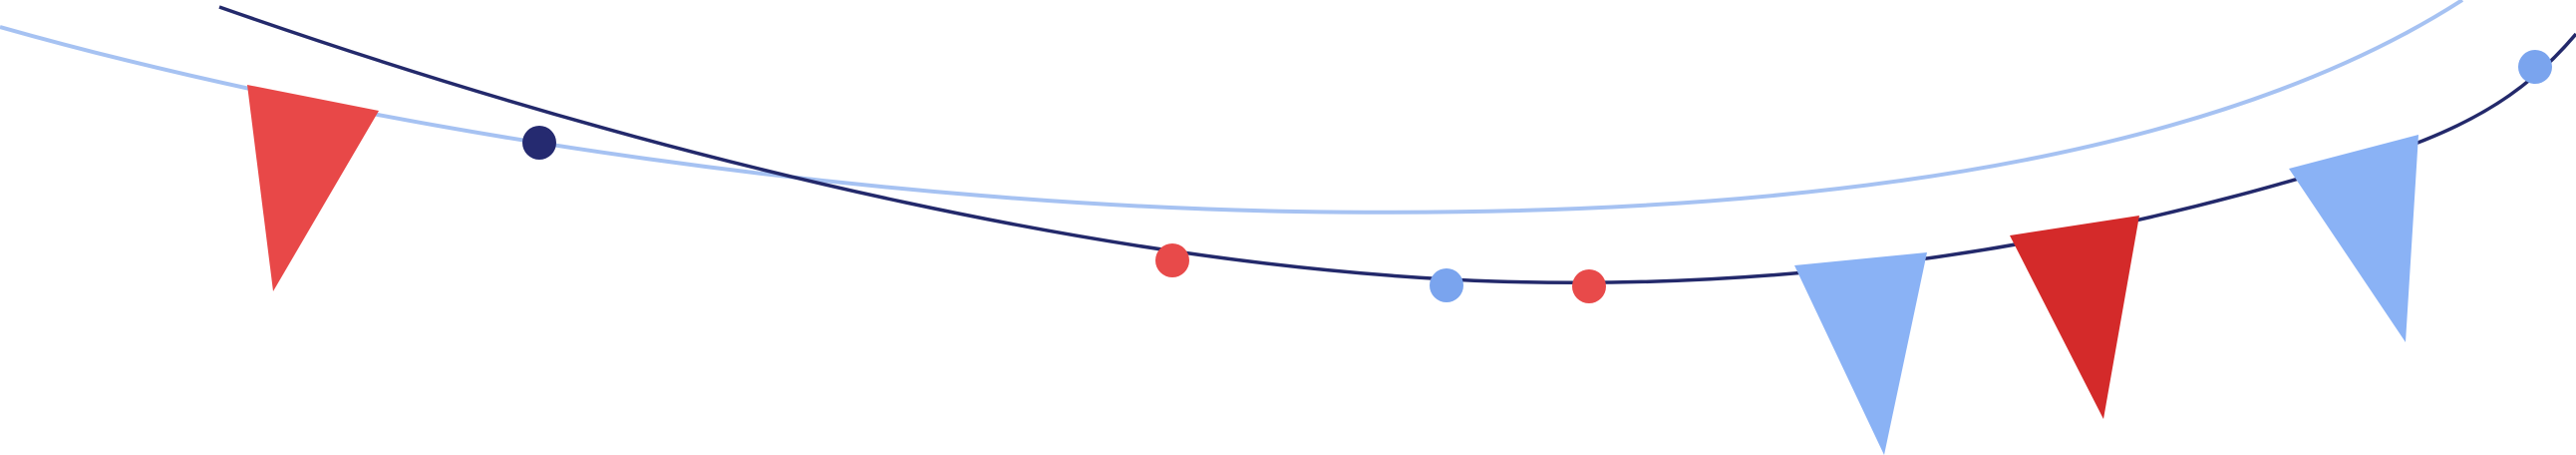 The height and width of the screenshot is (455, 2576). Describe the element at coordinates (539, 143) in the screenshot. I see `navy-bead` at that location.